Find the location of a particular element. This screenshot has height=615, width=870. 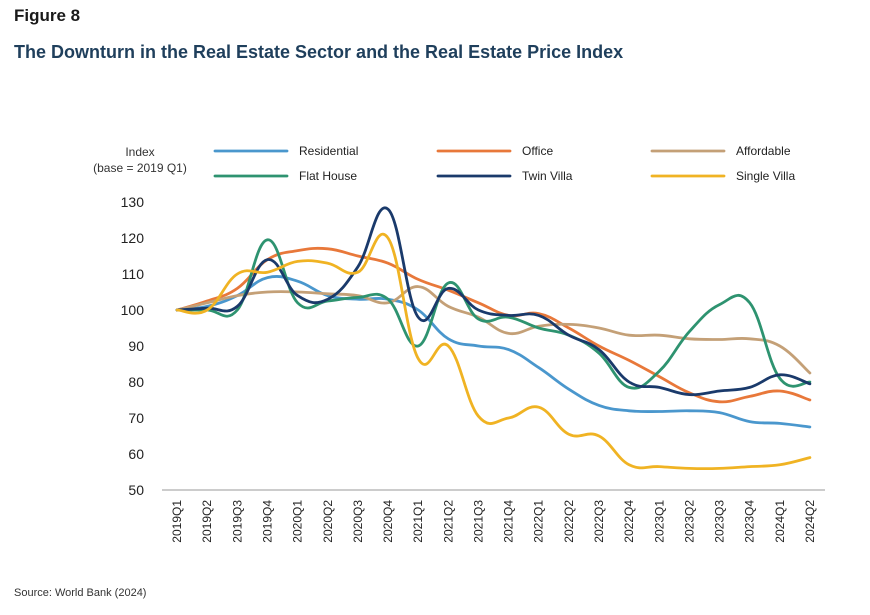

x-tick-label: 2021Q3 is located at coordinates (478, 521).